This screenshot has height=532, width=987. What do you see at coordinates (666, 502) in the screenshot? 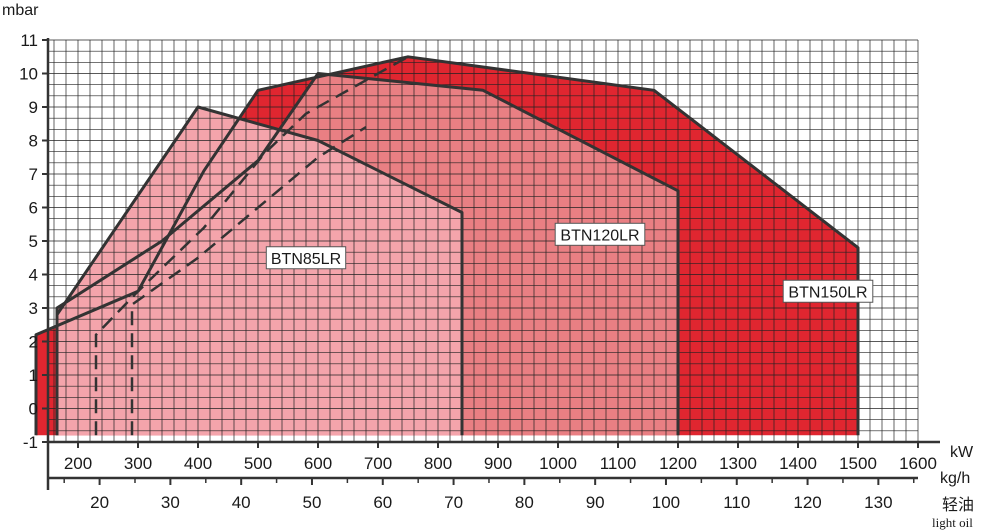
I see `x2-tick-label: 100` at bounding box center [666, 502].